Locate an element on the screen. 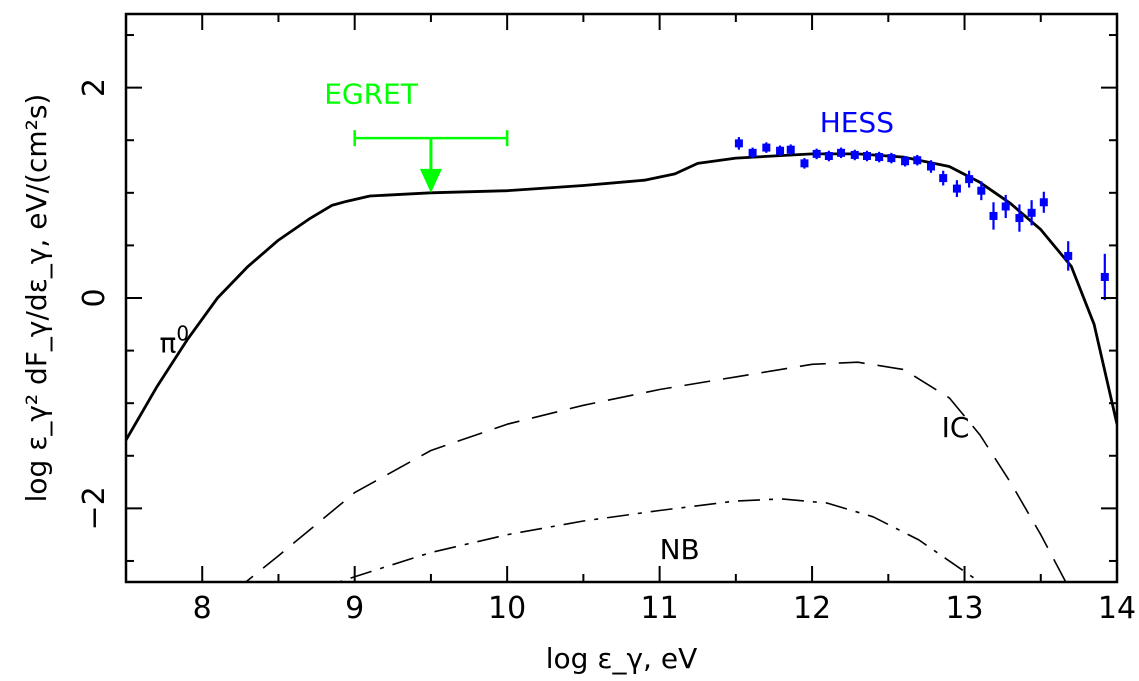 This screenshot has width=1139, height=681. annotation-label: EGRET is located at coordinates (371, 93).